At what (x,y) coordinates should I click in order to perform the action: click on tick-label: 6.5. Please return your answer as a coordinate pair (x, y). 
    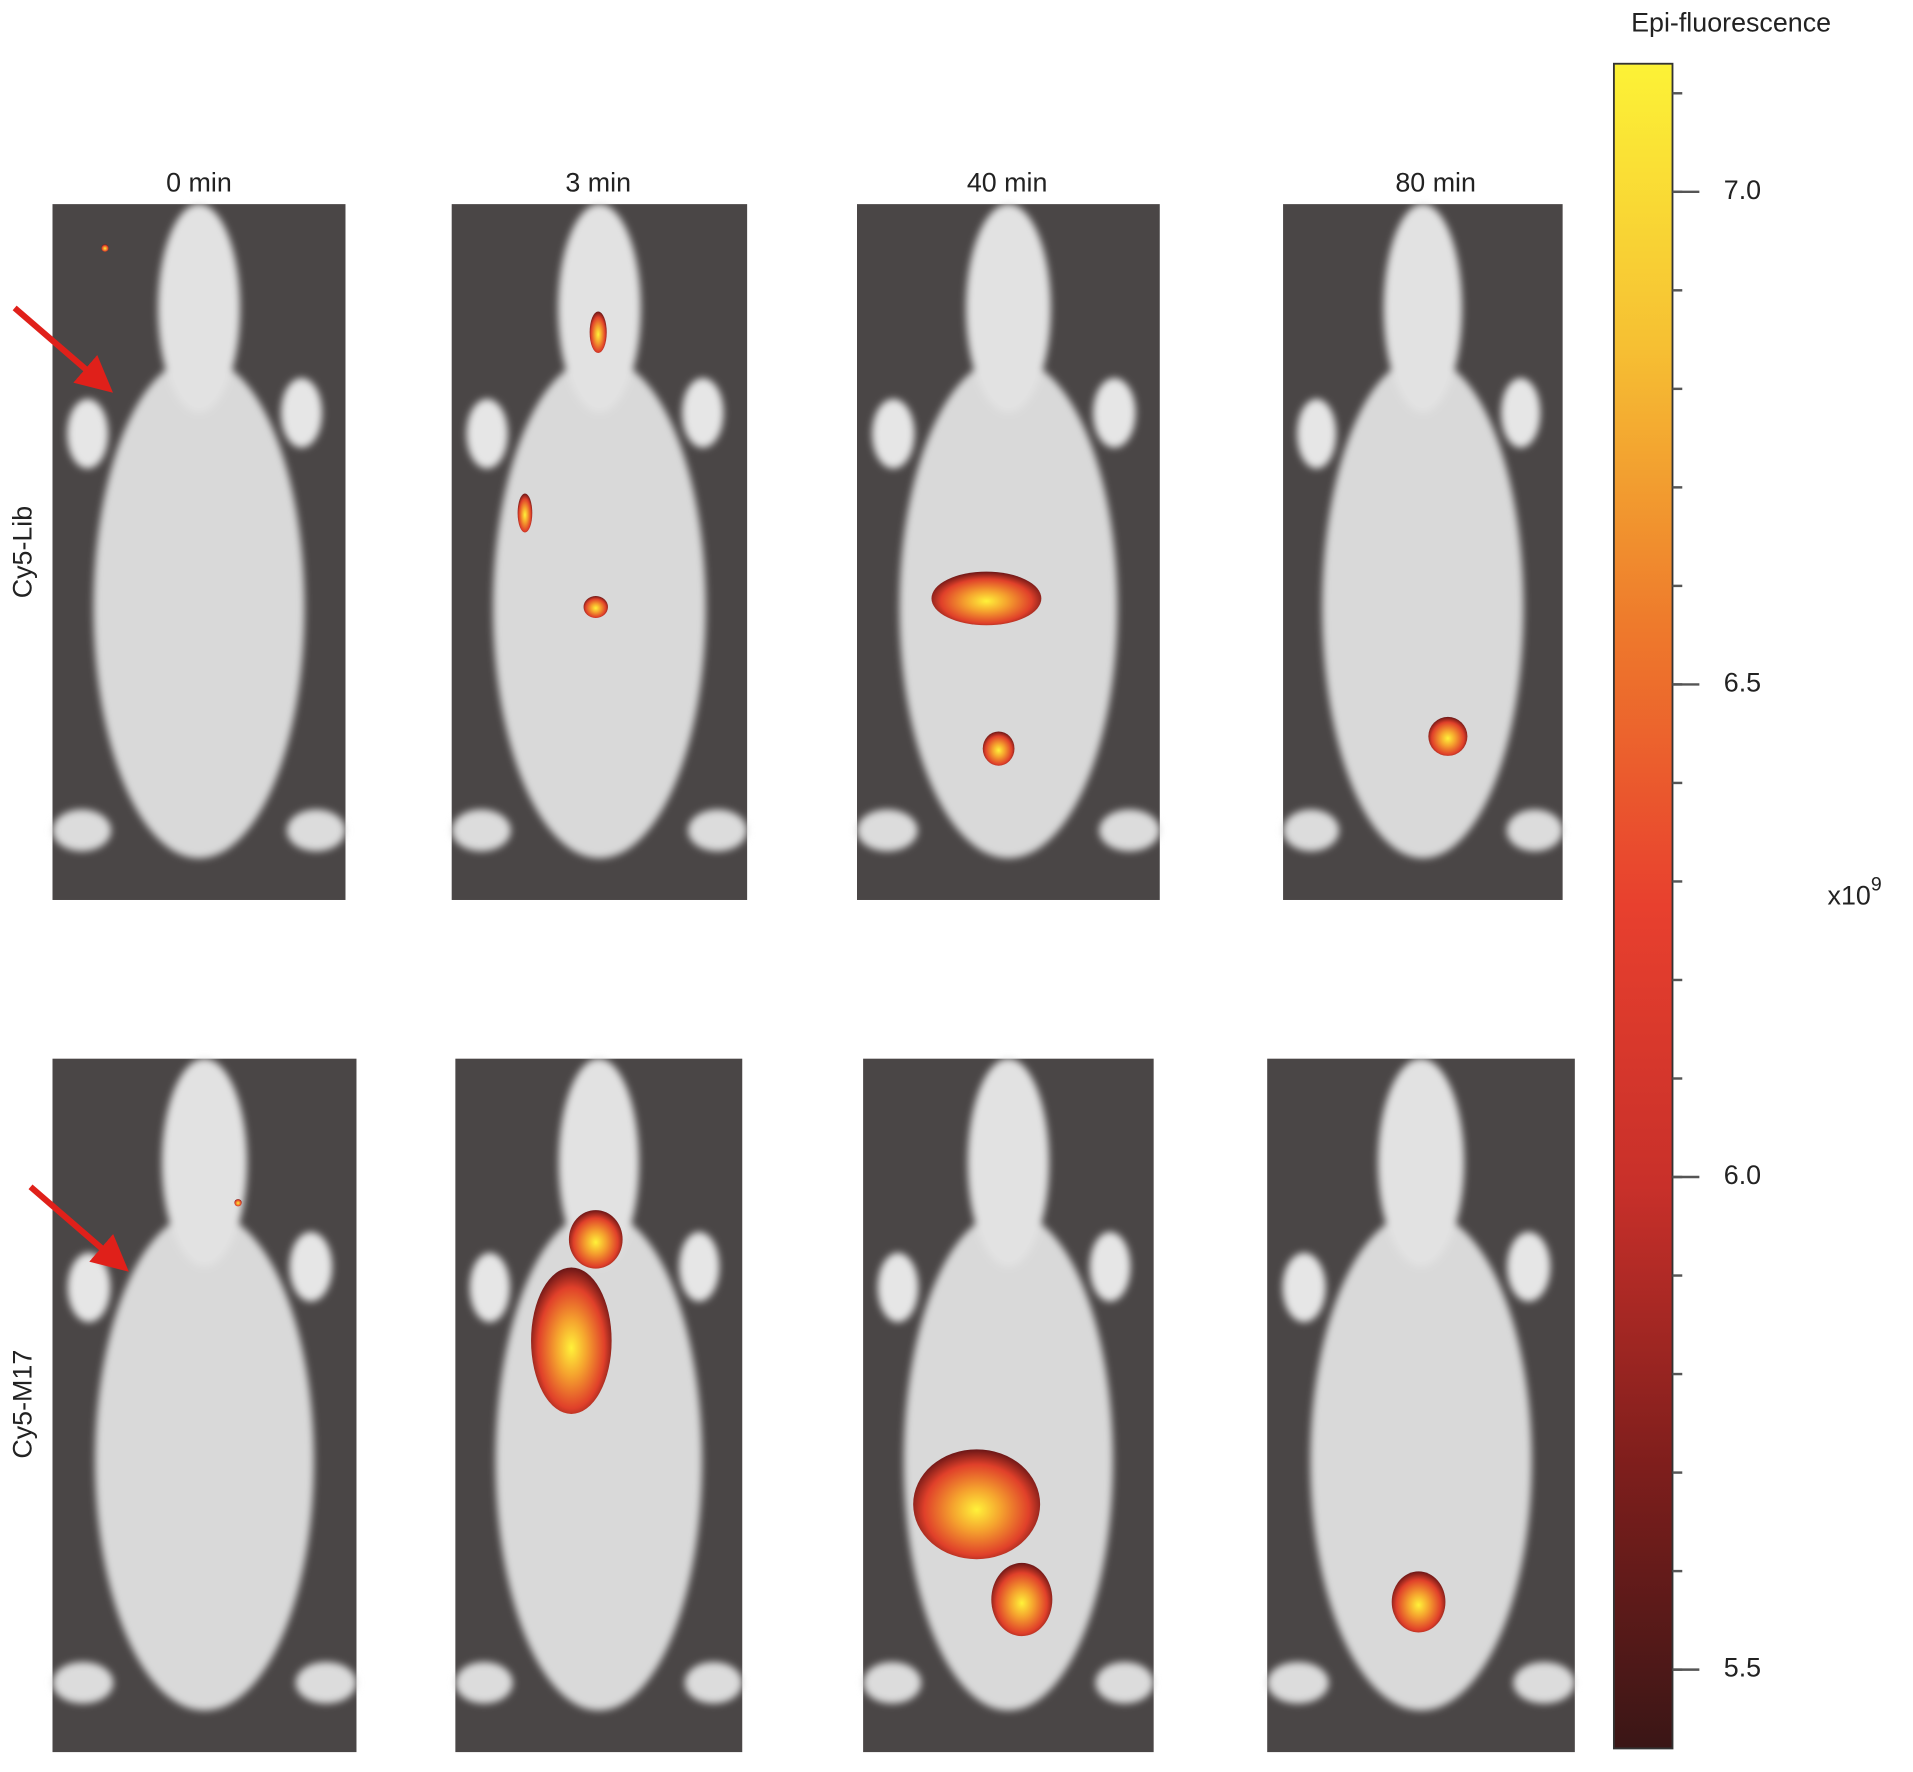
    Looking at the image, I should click on (1742, 683).